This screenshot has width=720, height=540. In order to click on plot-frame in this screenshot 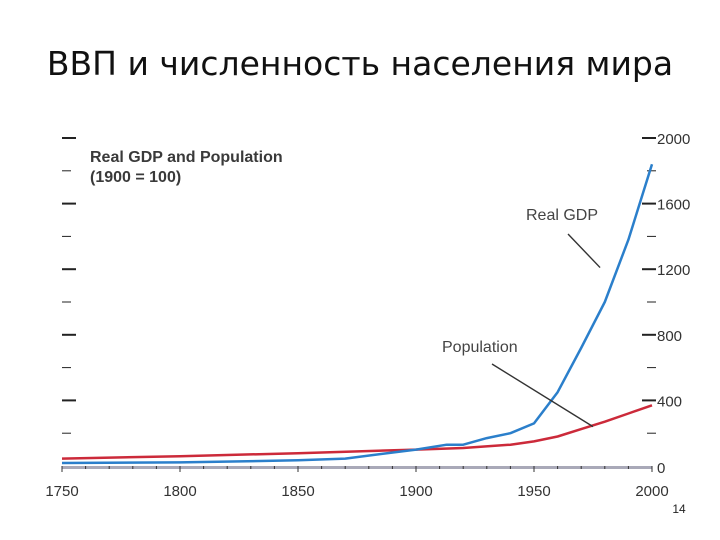, I will do `click(357, 467)`.